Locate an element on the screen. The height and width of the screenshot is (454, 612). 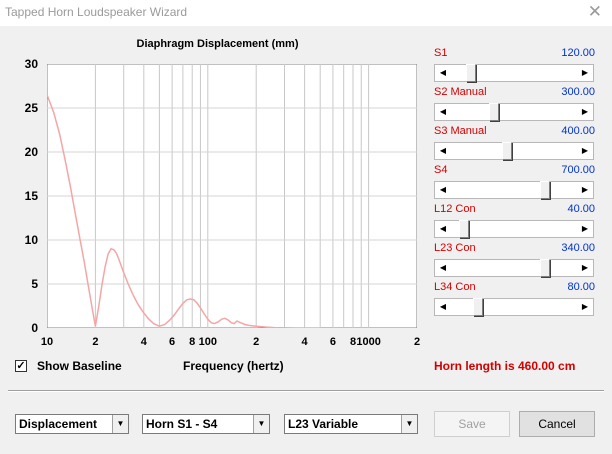
param-label: S3 Manual is located at coordinates (460, 131).